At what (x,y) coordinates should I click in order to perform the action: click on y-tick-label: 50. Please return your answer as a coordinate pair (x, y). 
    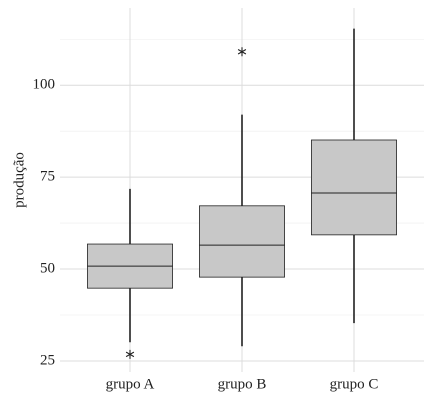
    Looking at the image, I should click on (47, 268).